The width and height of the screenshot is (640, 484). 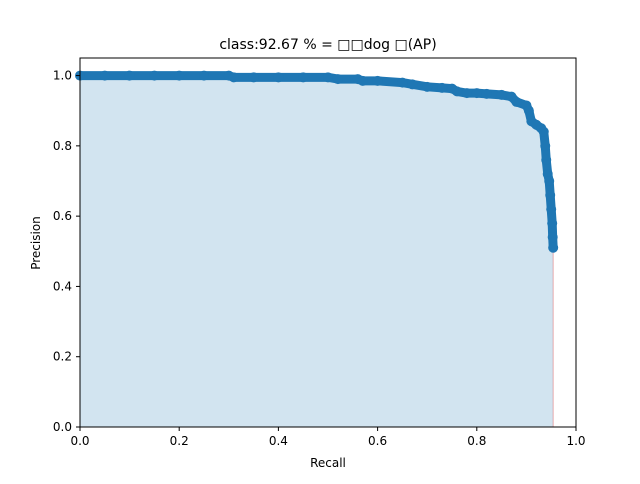 I want to click on y-tick-label: 0.8, so click(x=62, y=146).